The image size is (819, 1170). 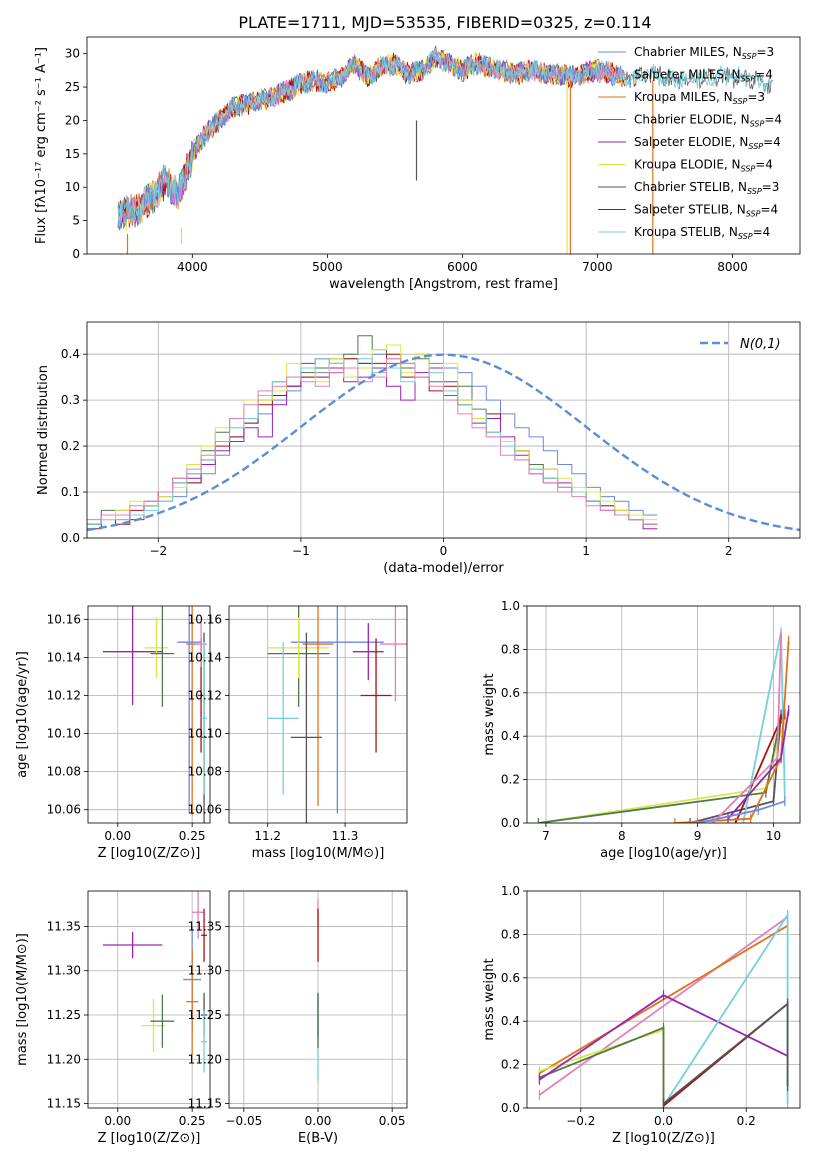 I want to click on y-tick-label: 20, so click(x=72, y=120).